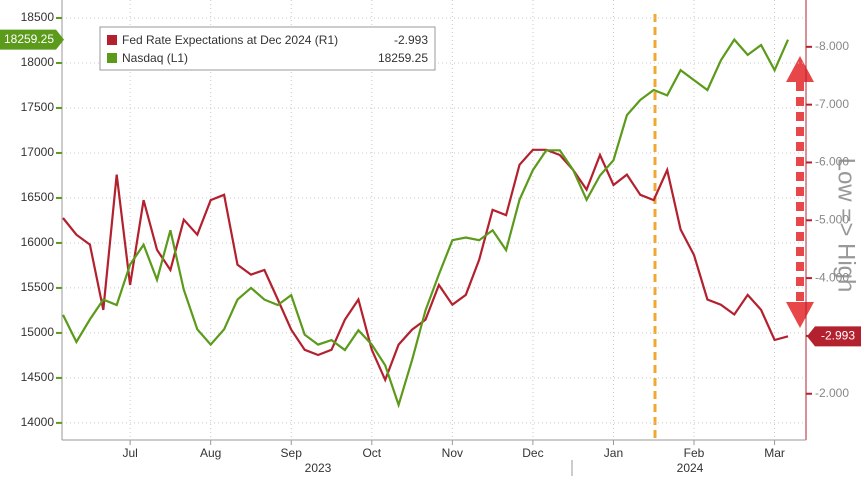  Describe the element at coordinates (832, 46) in the screenshot. I see `y2-tick-label: -8.000` at that location.